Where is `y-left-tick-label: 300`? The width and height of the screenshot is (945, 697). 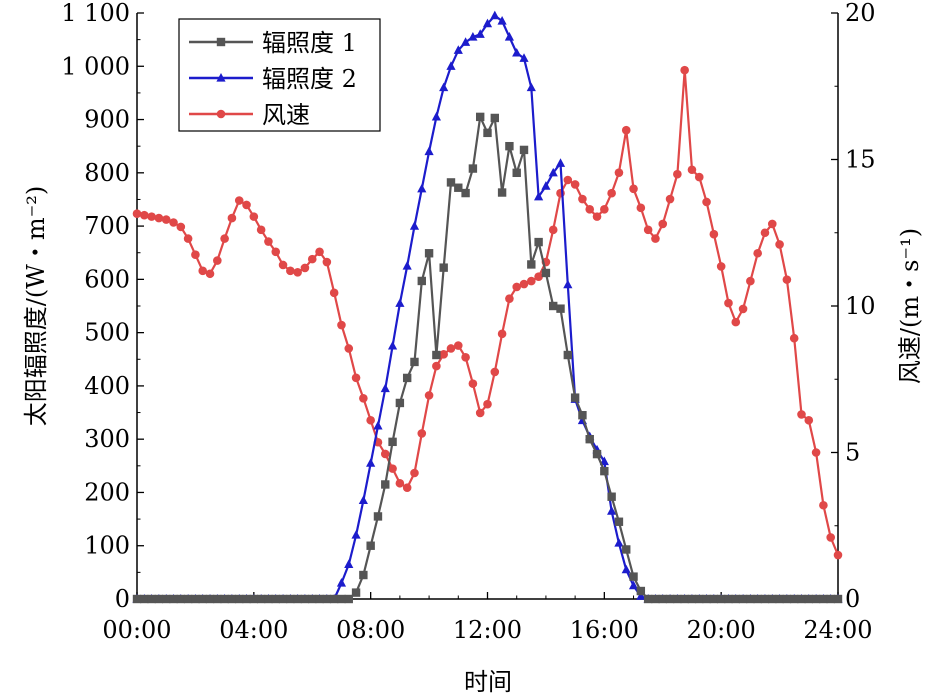
y-left-tick-label: 300 is located at coordinates (107, 439).